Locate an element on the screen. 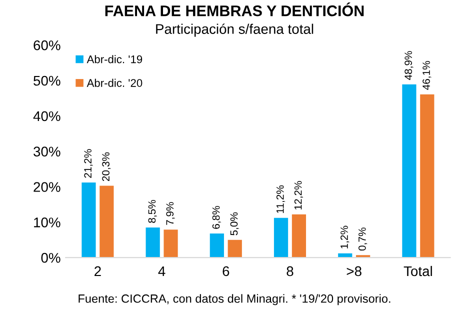 The height and width of the screenshot is (322, 469). legend-label: Abr-dic. '19 is located at coordinates (114, 59).